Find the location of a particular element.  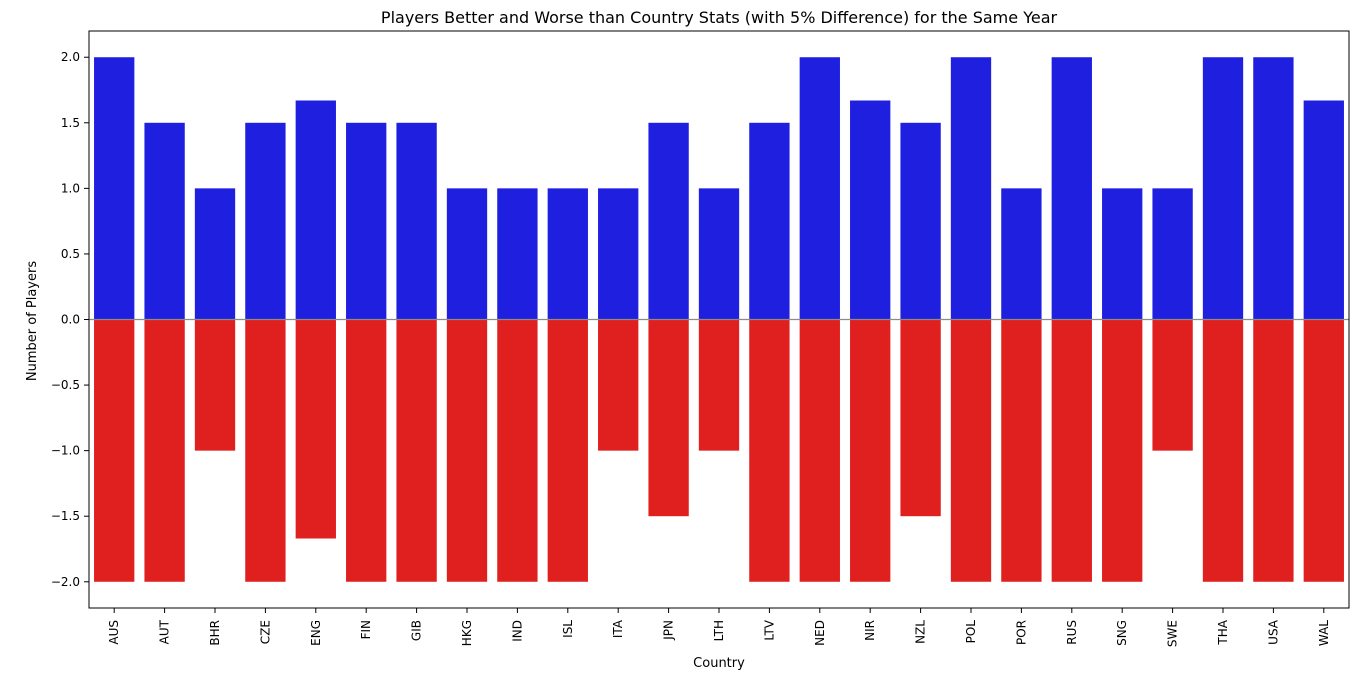

bar-worse-pol is located at coordinates (971, 450).